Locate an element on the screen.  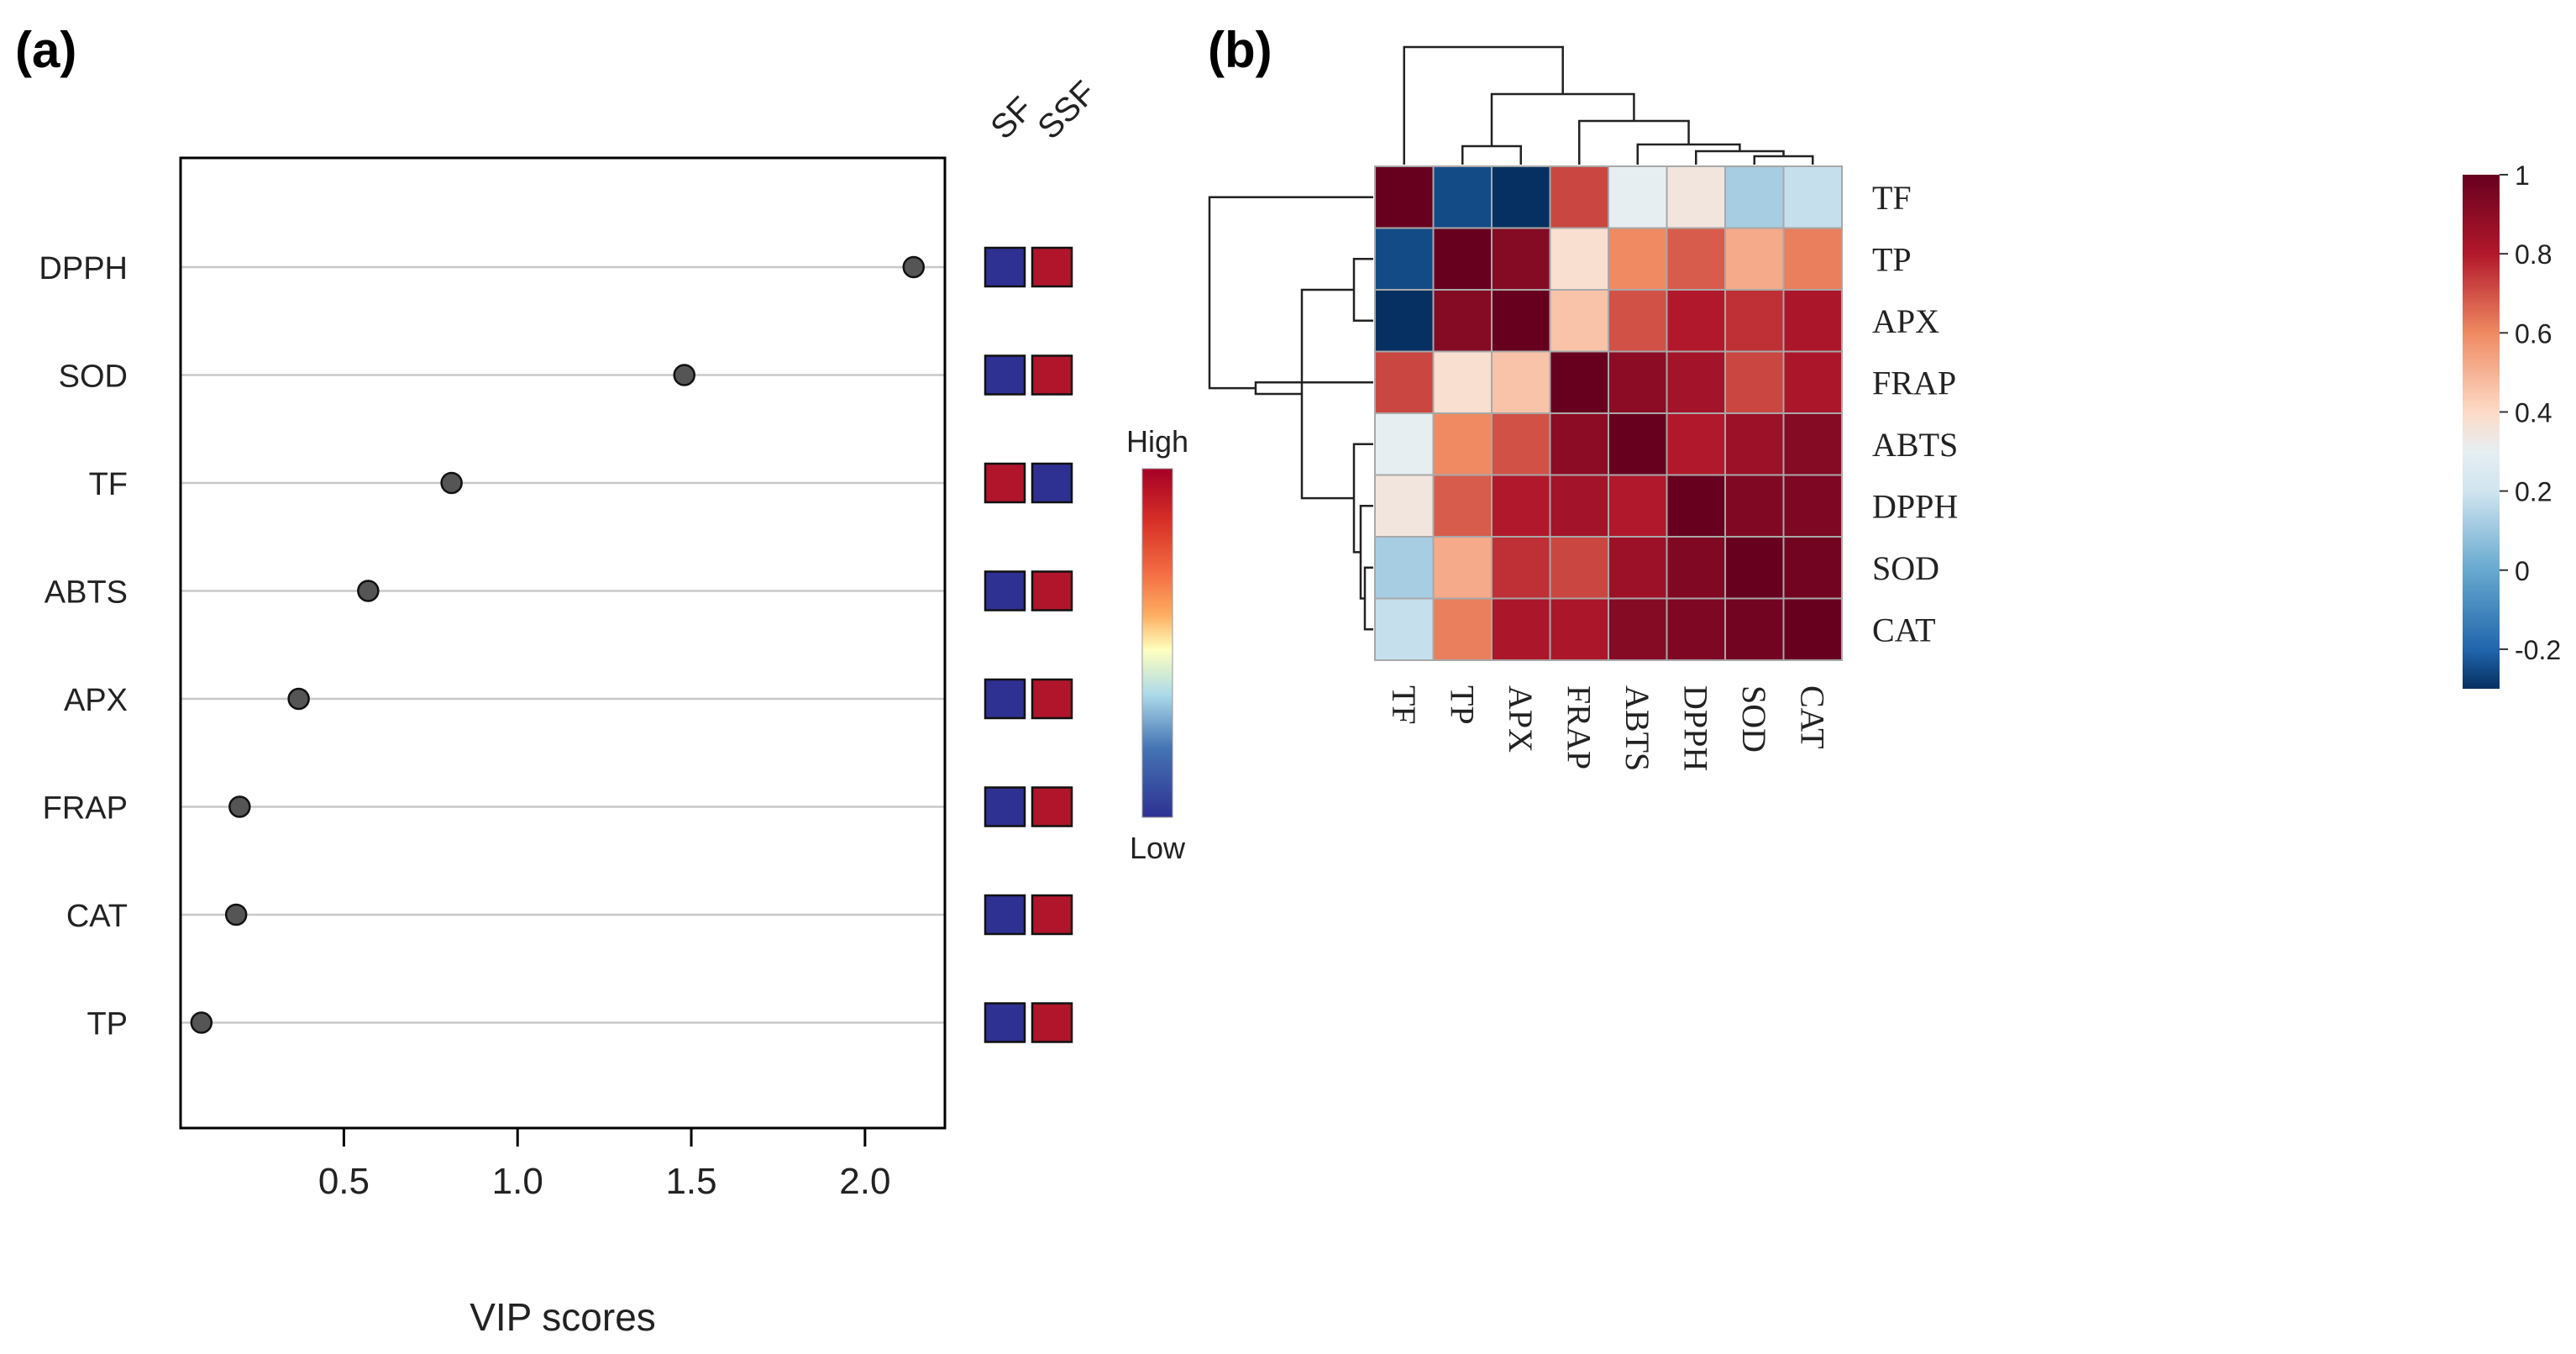
row-dendrogram is located at coordinates (1290, 413).